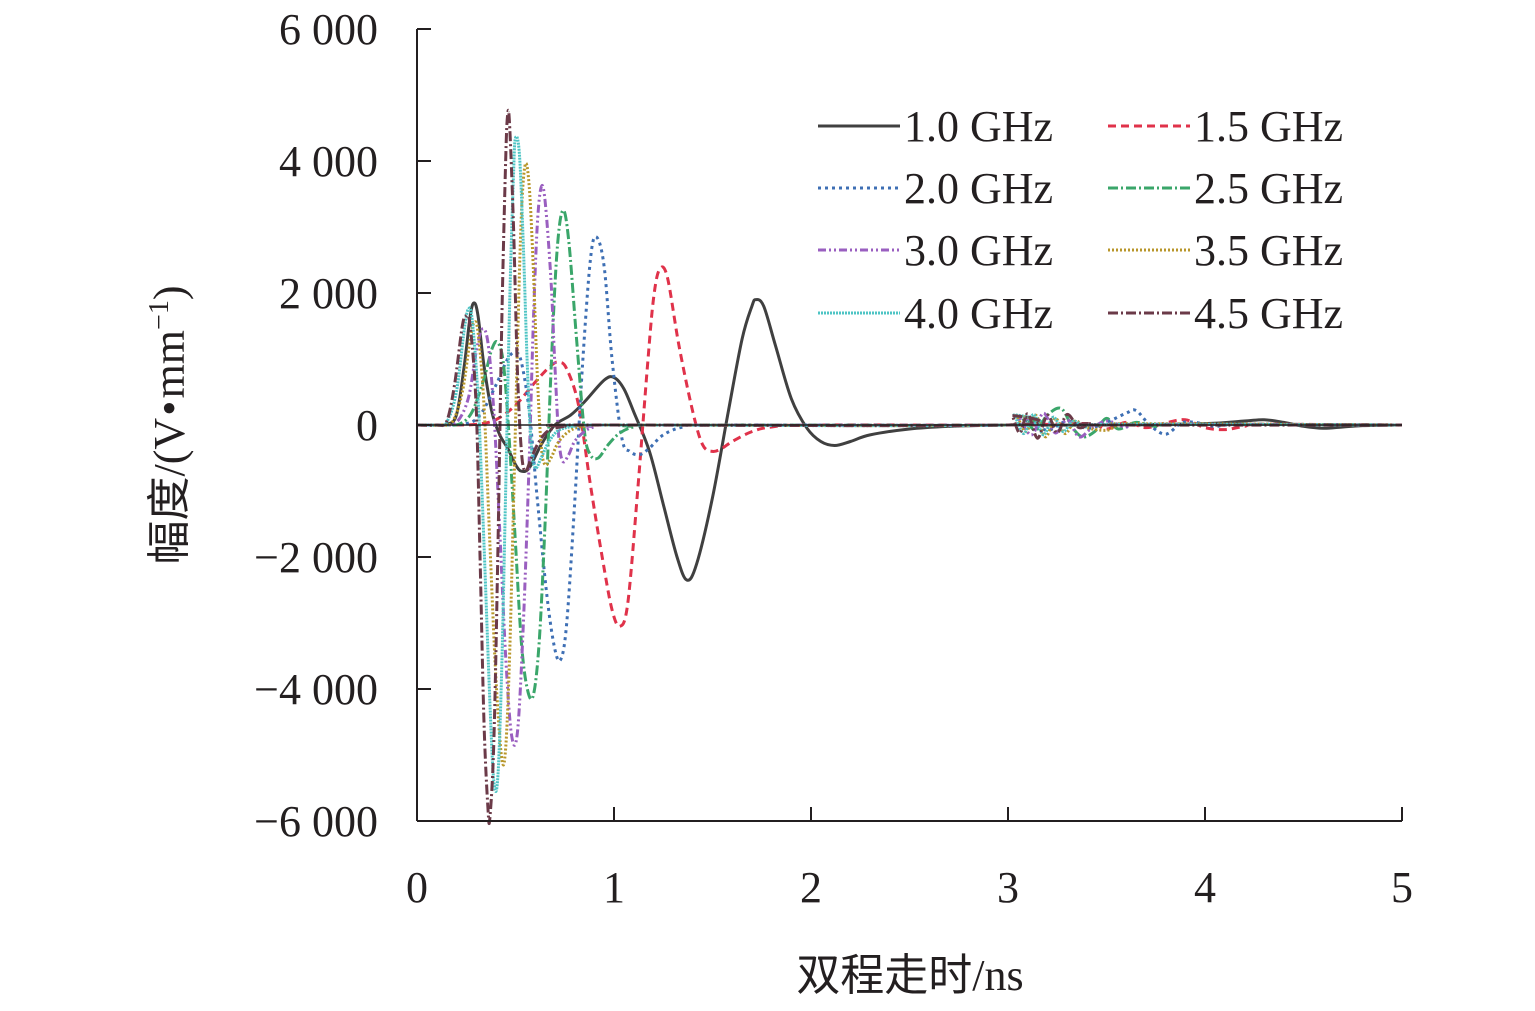 The width and height of the screenshot is (1535, 1011). I want to click on legend-label-2: 1.5 GHz, so click(1268, 126).